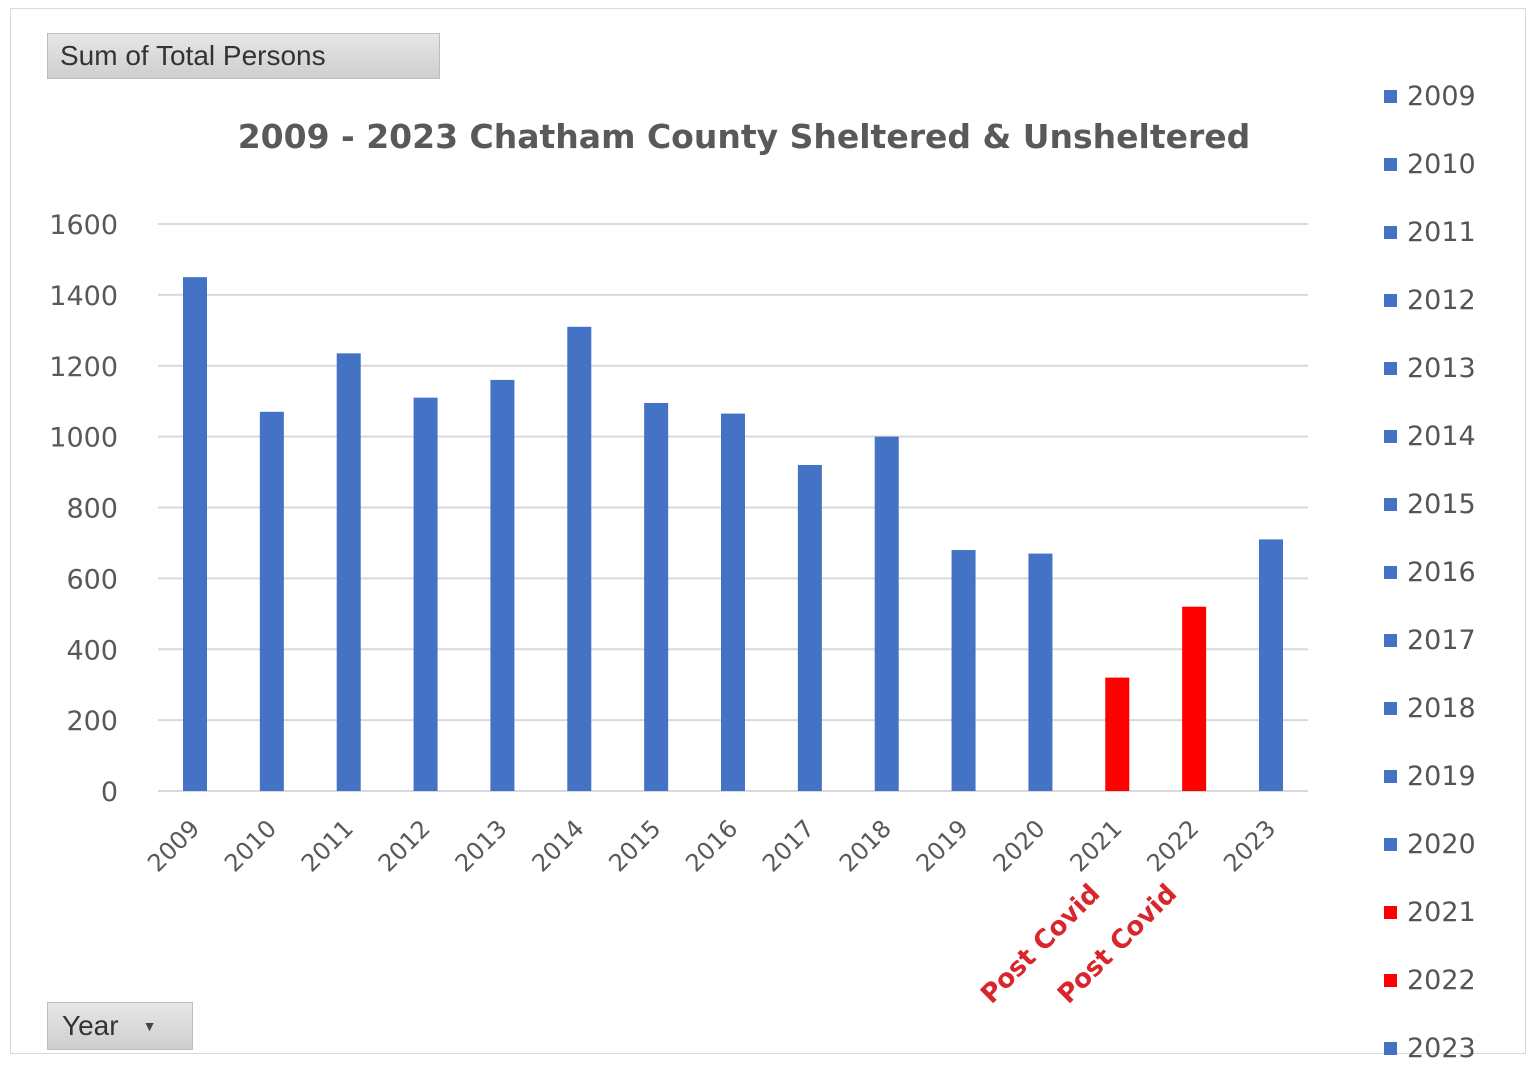 The width and height of the screenshot is (1532, 1082). Describe the element at coordinates (83, 296) in the screenshot. I see `y-tick-label-1400: 1400` at that location.